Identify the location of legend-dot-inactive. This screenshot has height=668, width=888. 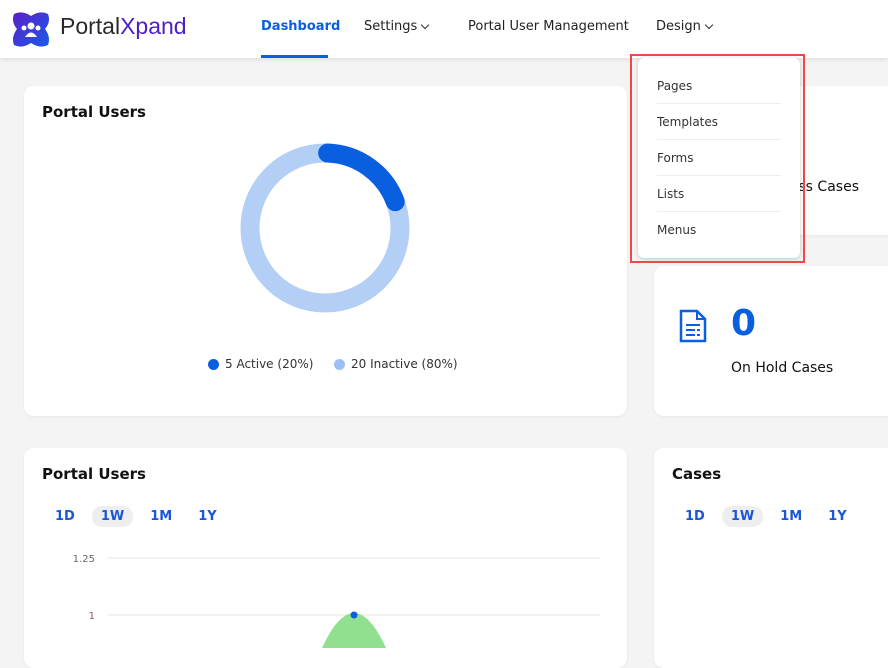
(339, 364).